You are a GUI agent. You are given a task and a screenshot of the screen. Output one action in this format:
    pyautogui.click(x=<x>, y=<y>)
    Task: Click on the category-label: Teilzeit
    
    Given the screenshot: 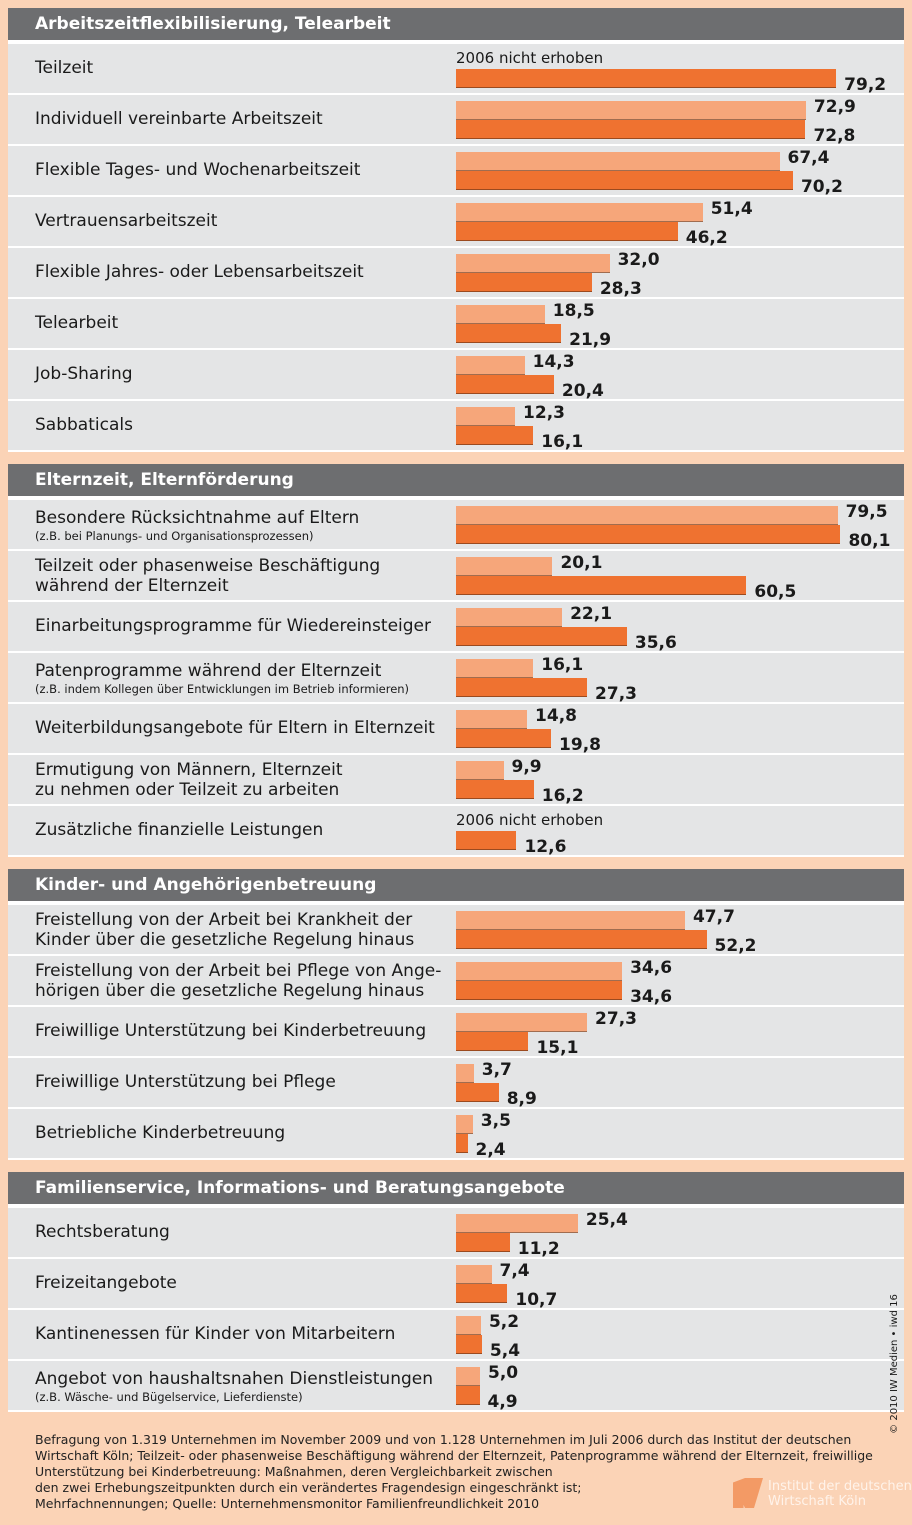 What is the action you would take?
    pyautogui.click(x=64, y=68)
    